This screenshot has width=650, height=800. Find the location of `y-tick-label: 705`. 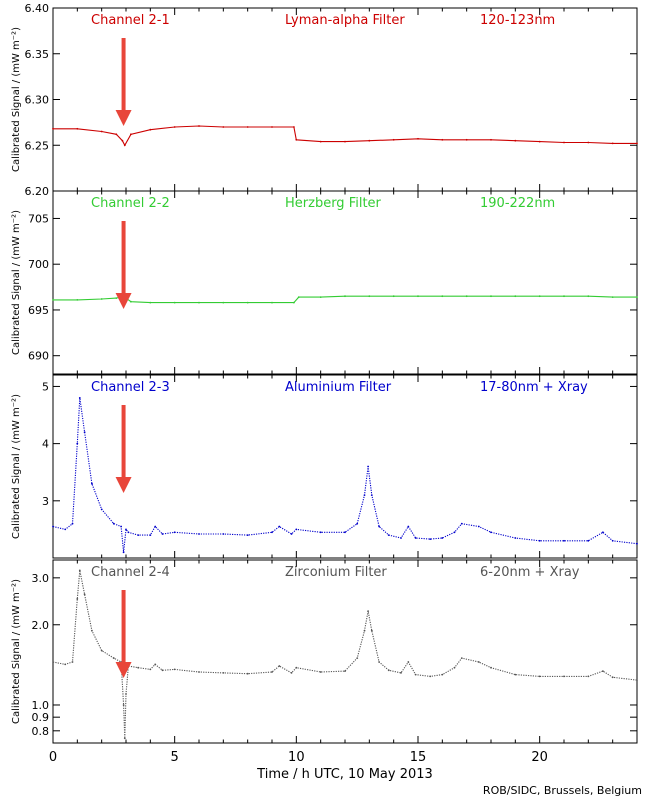

y-tick-label: 705 is located at coordinates (38, 218).